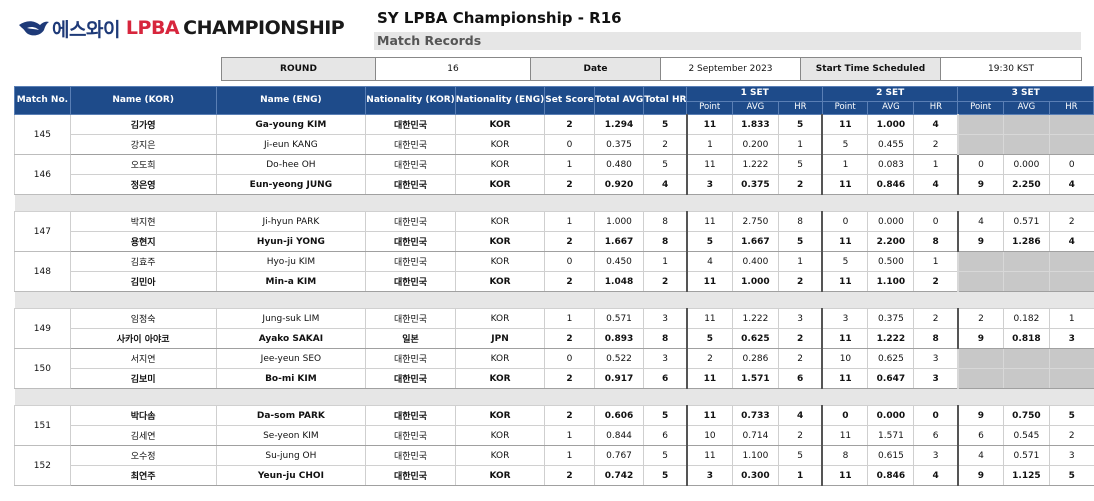 This screenshot has width=1094, height=501. I want to click on set2-hr: 3, so click(935, 358).